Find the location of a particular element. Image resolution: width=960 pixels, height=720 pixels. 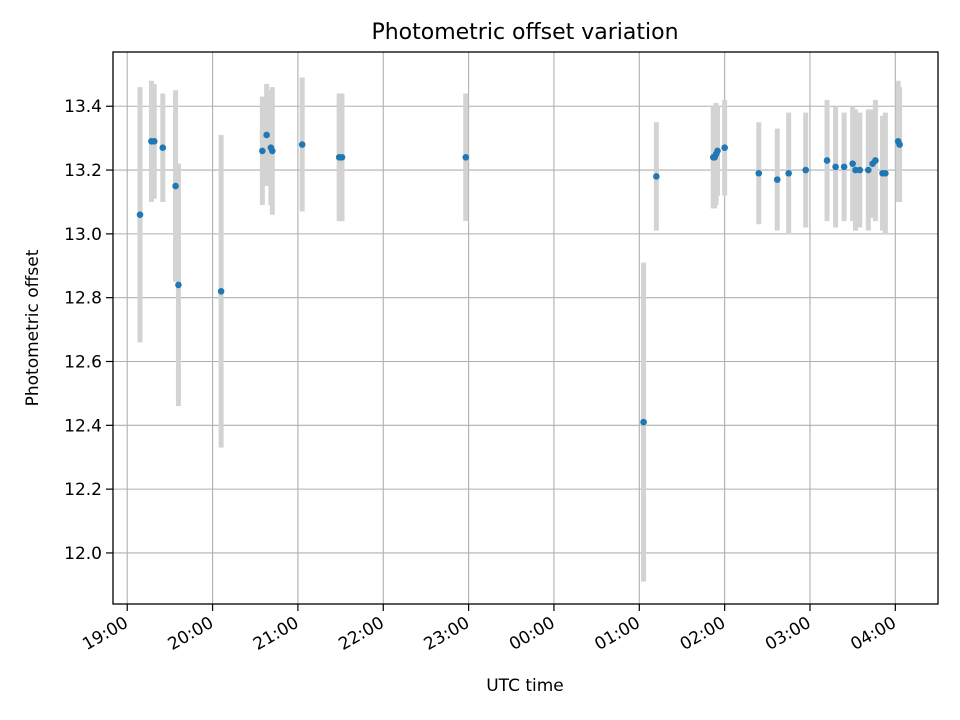

y-tick-label: 12.4 is located at coordinates (83, 426).